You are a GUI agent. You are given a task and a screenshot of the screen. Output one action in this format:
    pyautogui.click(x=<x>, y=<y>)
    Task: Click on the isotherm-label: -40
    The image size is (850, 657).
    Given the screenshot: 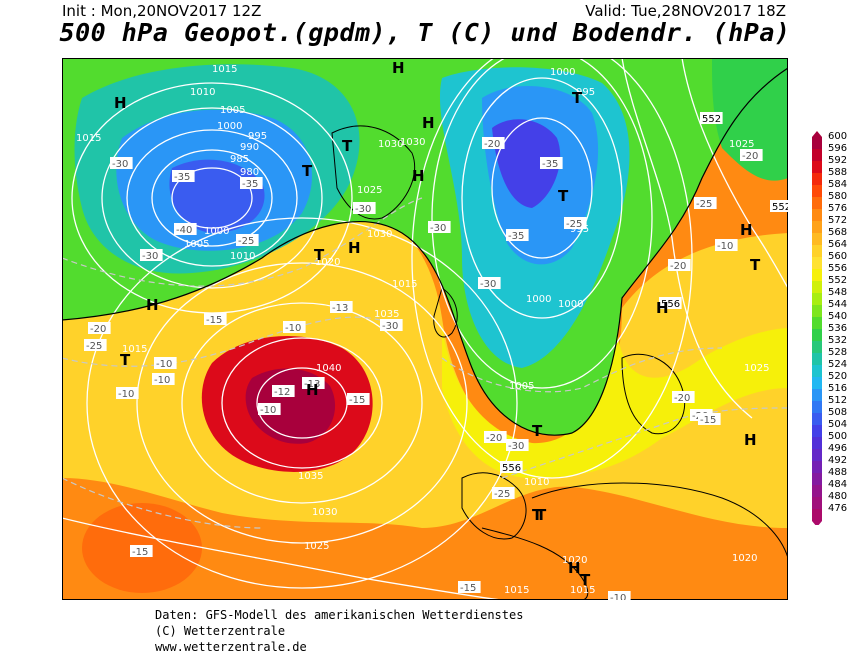 What is the action you would take?
    pyautogui.click(x=185, y=229)
    